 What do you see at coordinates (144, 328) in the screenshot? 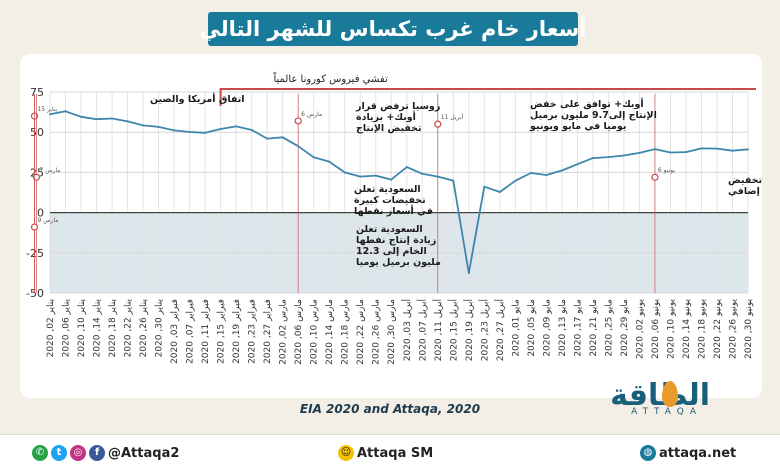
I see `x-tick-label: 2020 ,26 يناير` at bounding box center [144, 328].